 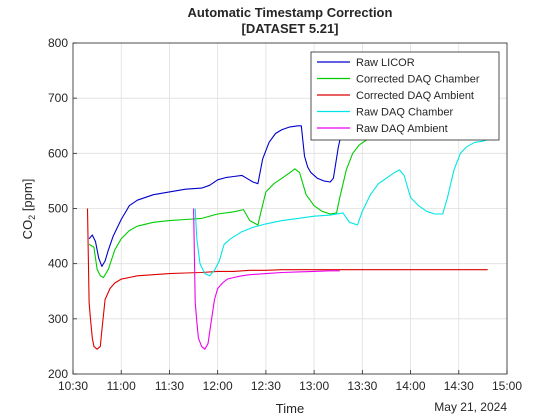 I want to click on y-axis-label-main: CO, so click(x=27, y=230).